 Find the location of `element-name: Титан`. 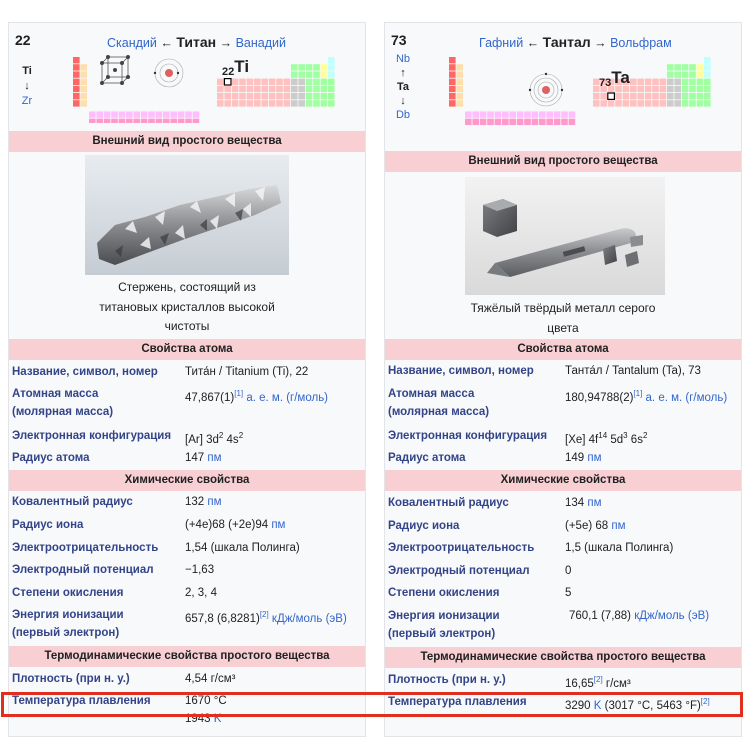

element-name: Титан is located at coordinates (196, 42).